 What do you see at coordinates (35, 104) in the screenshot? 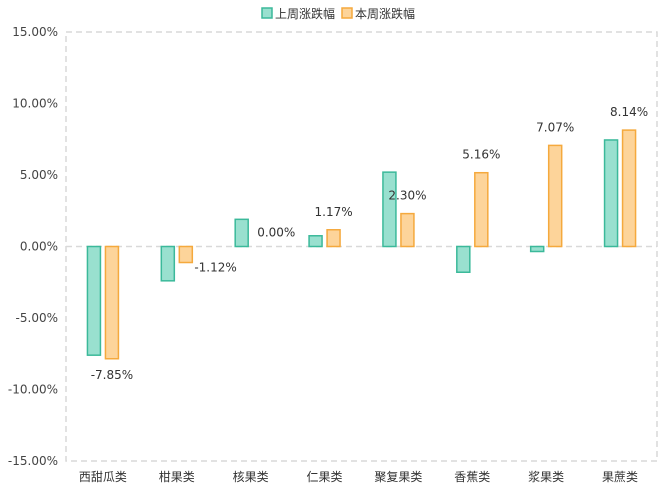
I see `y-tick-label: 10.00%` at bounding box center [35, 104].